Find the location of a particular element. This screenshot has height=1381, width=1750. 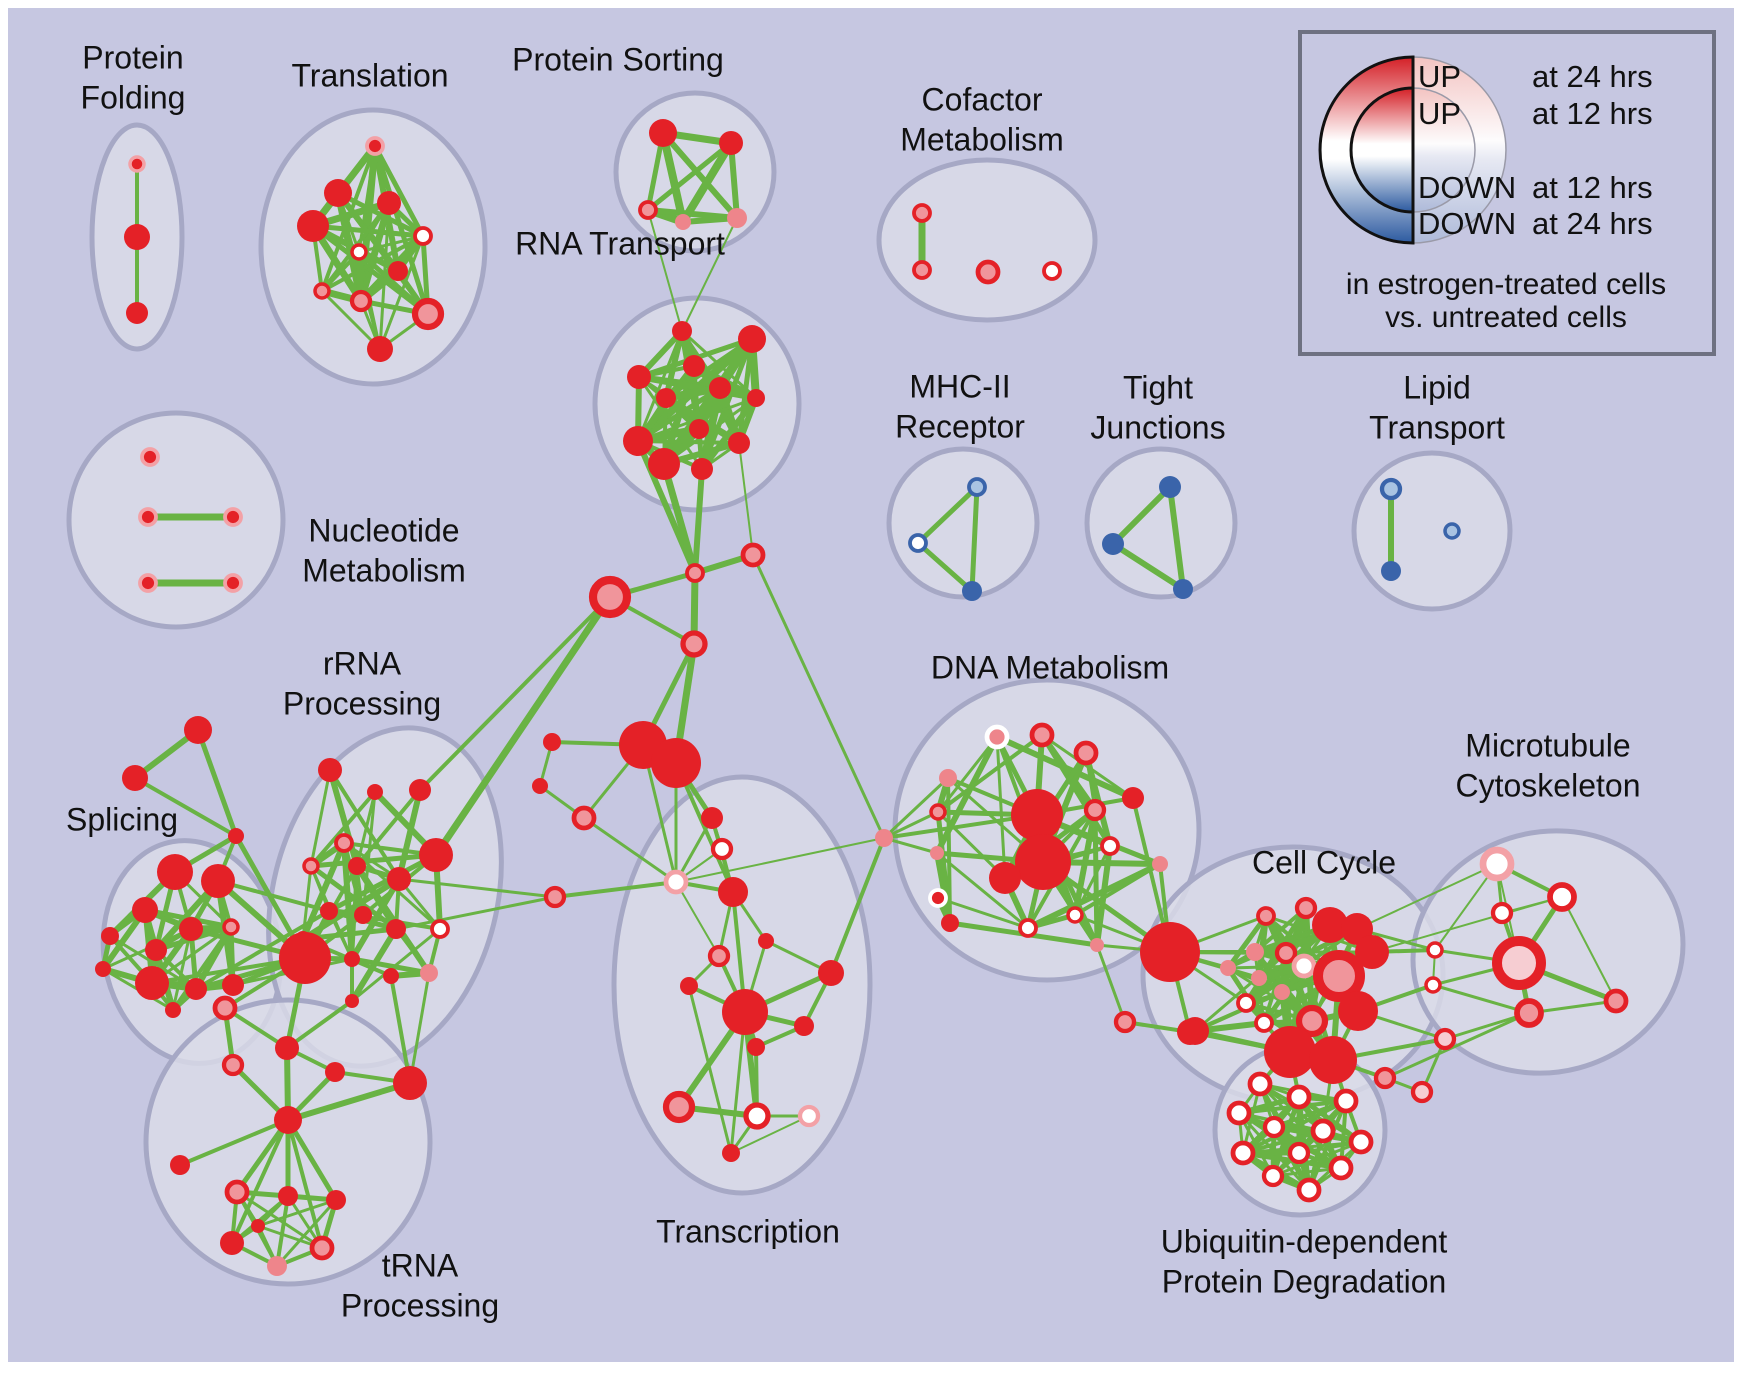

legend-direction-label: DOWN is located at coordinates (1467, 187).